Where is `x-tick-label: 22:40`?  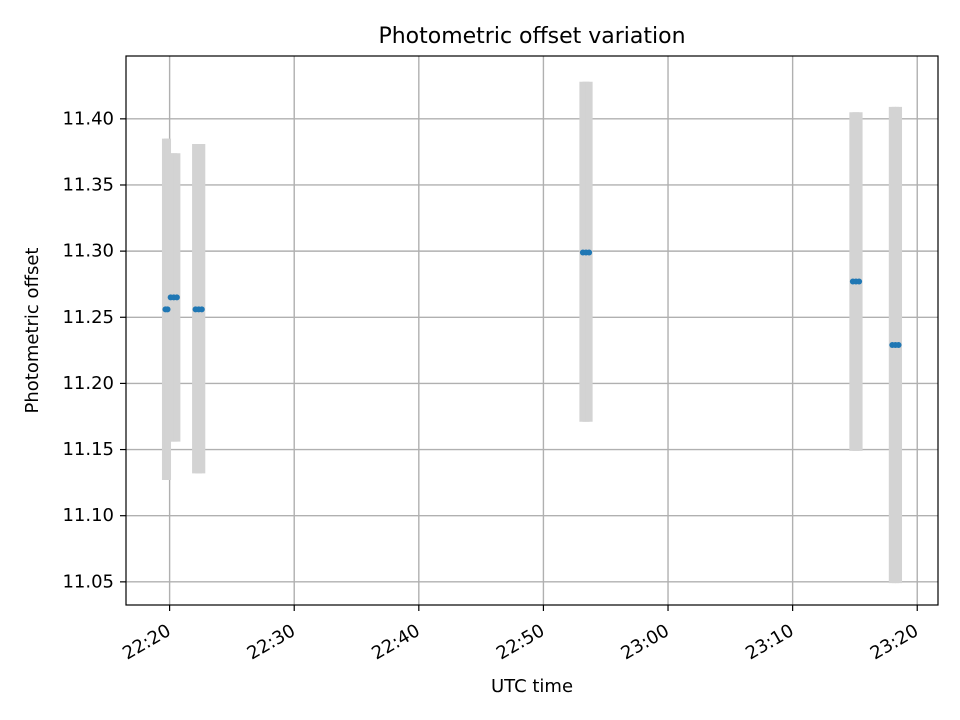 x-tick-label: 22:40 is located at coordinates (395, 642).